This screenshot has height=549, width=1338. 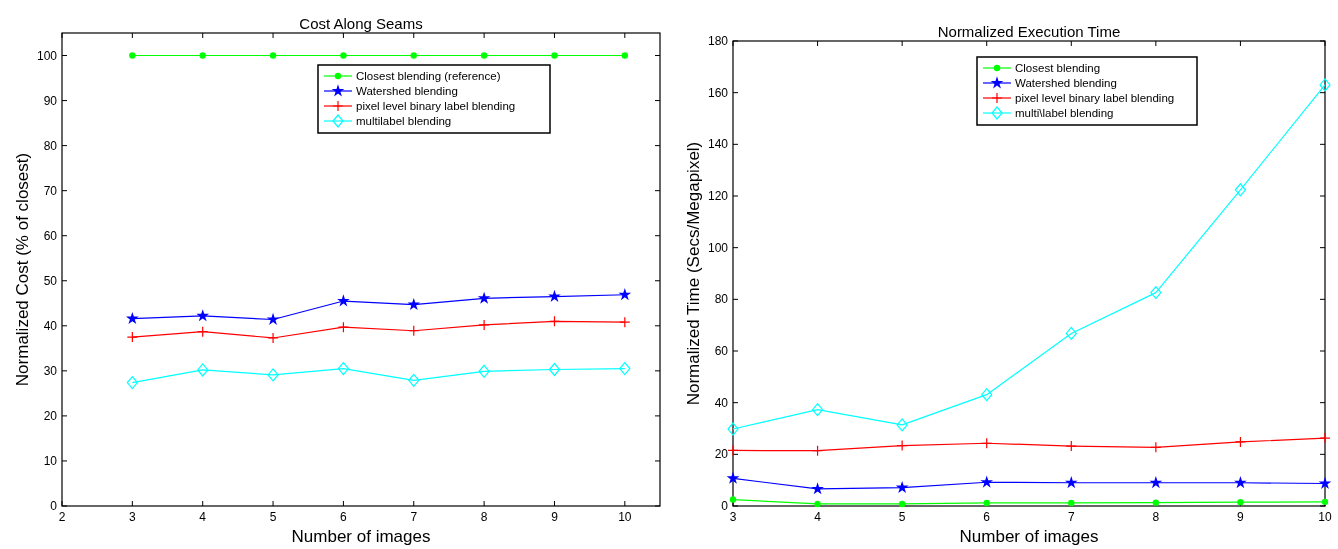 I want to click on chart-title: Cost Along Seams, so click(x=361, y=23).